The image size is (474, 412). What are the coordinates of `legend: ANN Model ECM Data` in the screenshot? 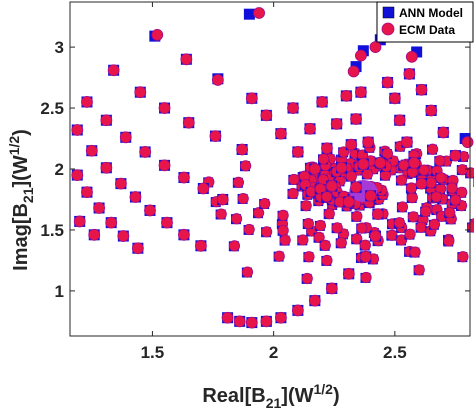 It's located at (425, 22).